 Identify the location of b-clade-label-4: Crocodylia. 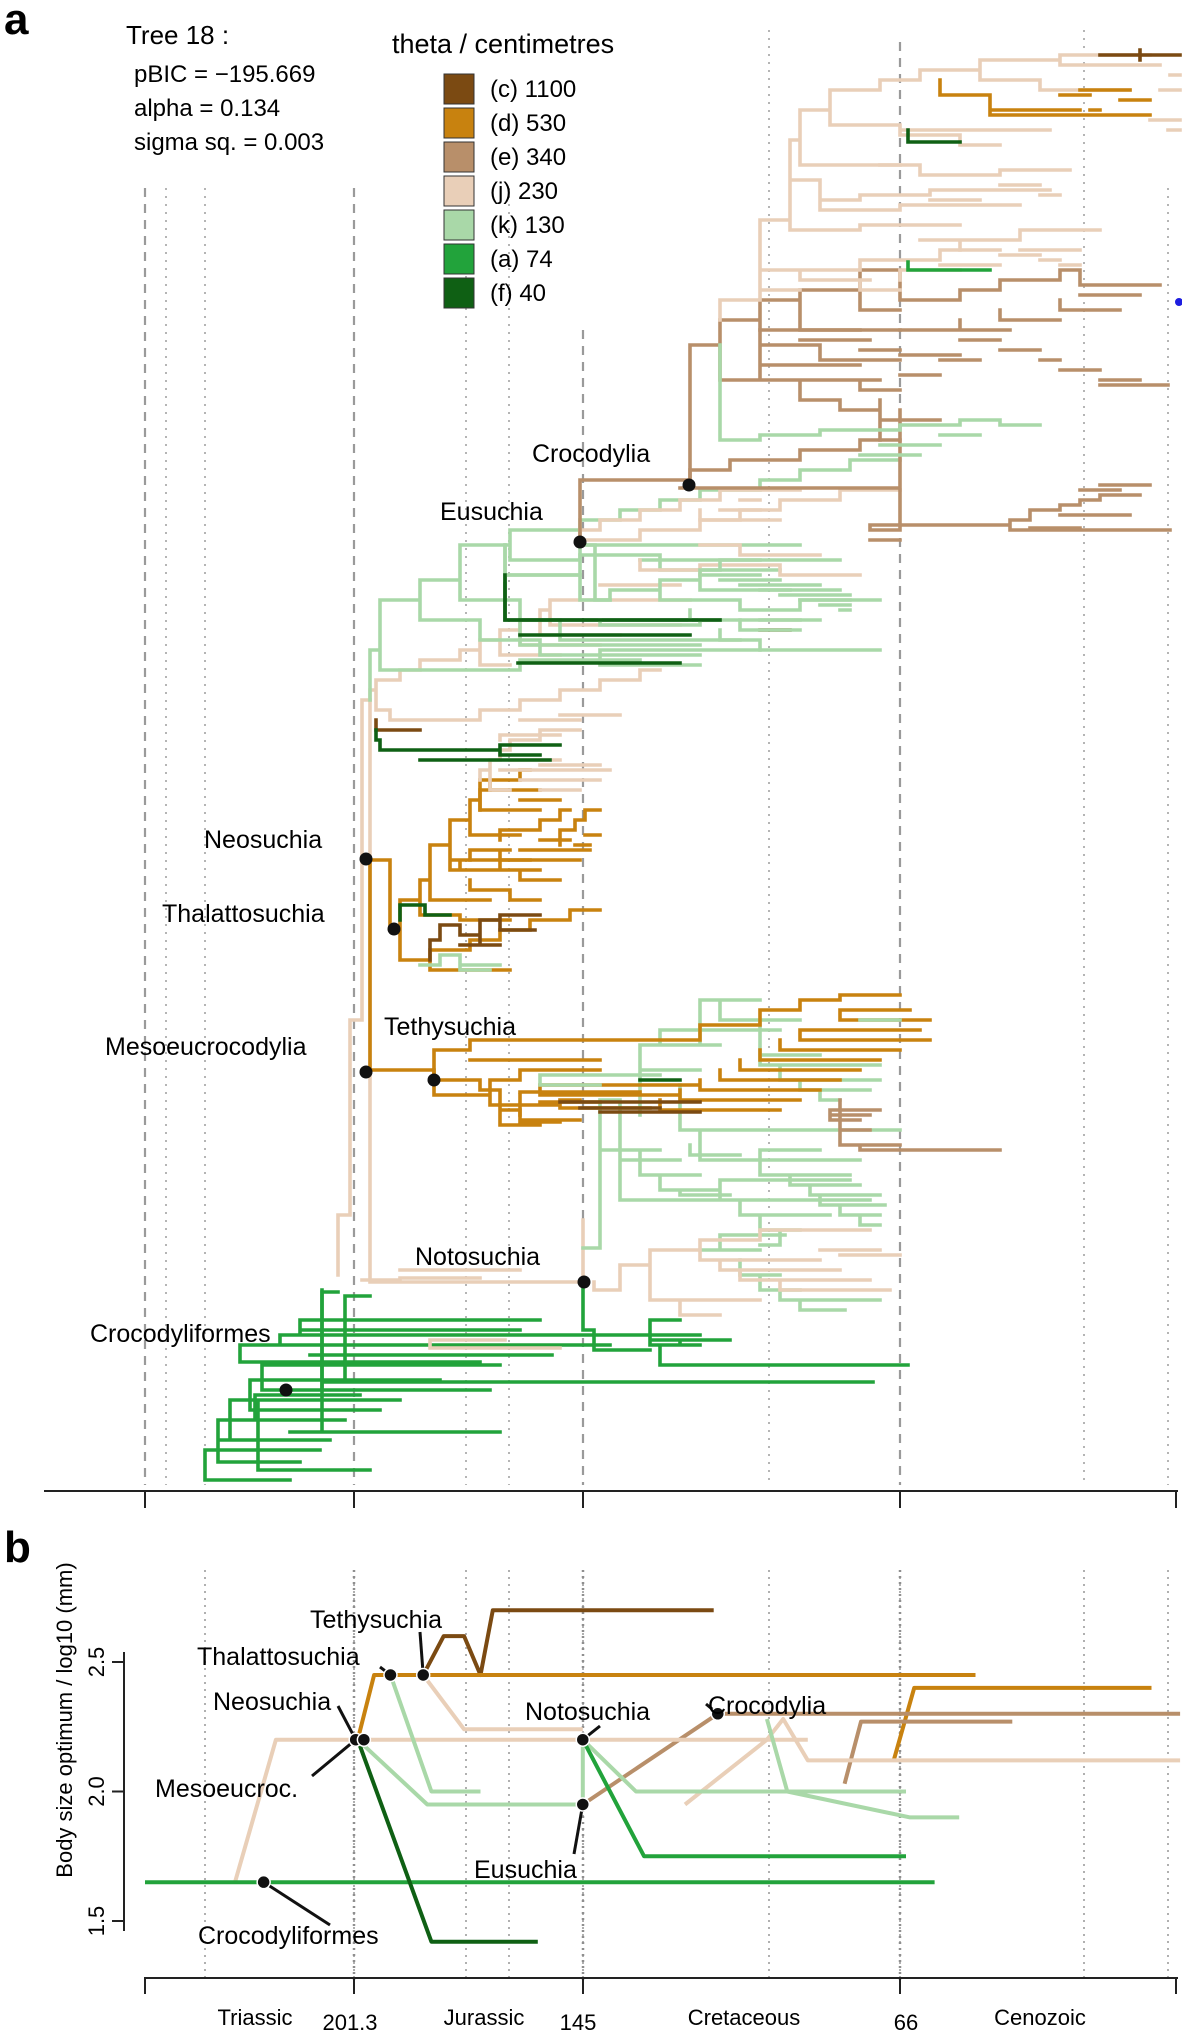
(767, 1706).